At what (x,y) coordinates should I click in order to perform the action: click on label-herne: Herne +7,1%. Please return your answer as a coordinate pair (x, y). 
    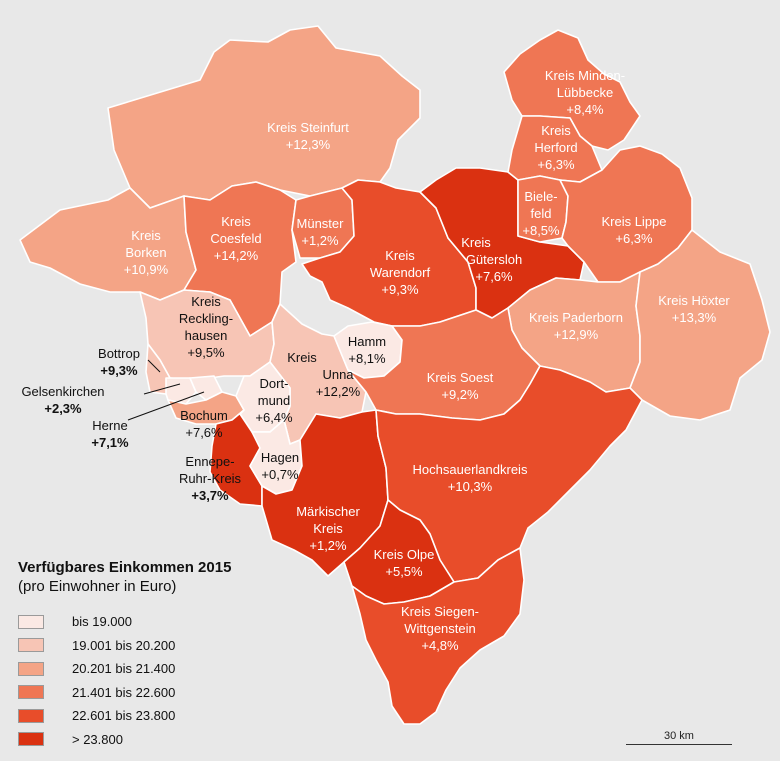
    Looking at the image, I should click on (110, 434).